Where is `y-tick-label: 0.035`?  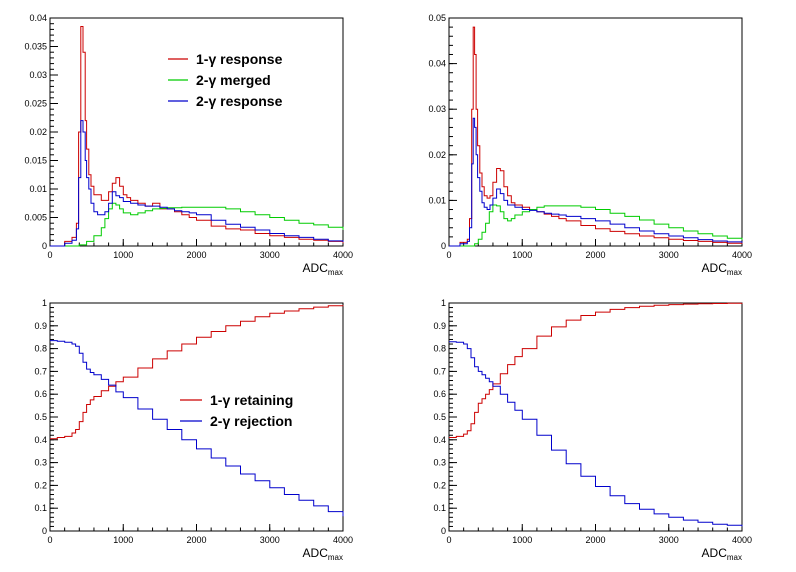
y-tick-label: 0.035 is located at coordinates (35, 47).